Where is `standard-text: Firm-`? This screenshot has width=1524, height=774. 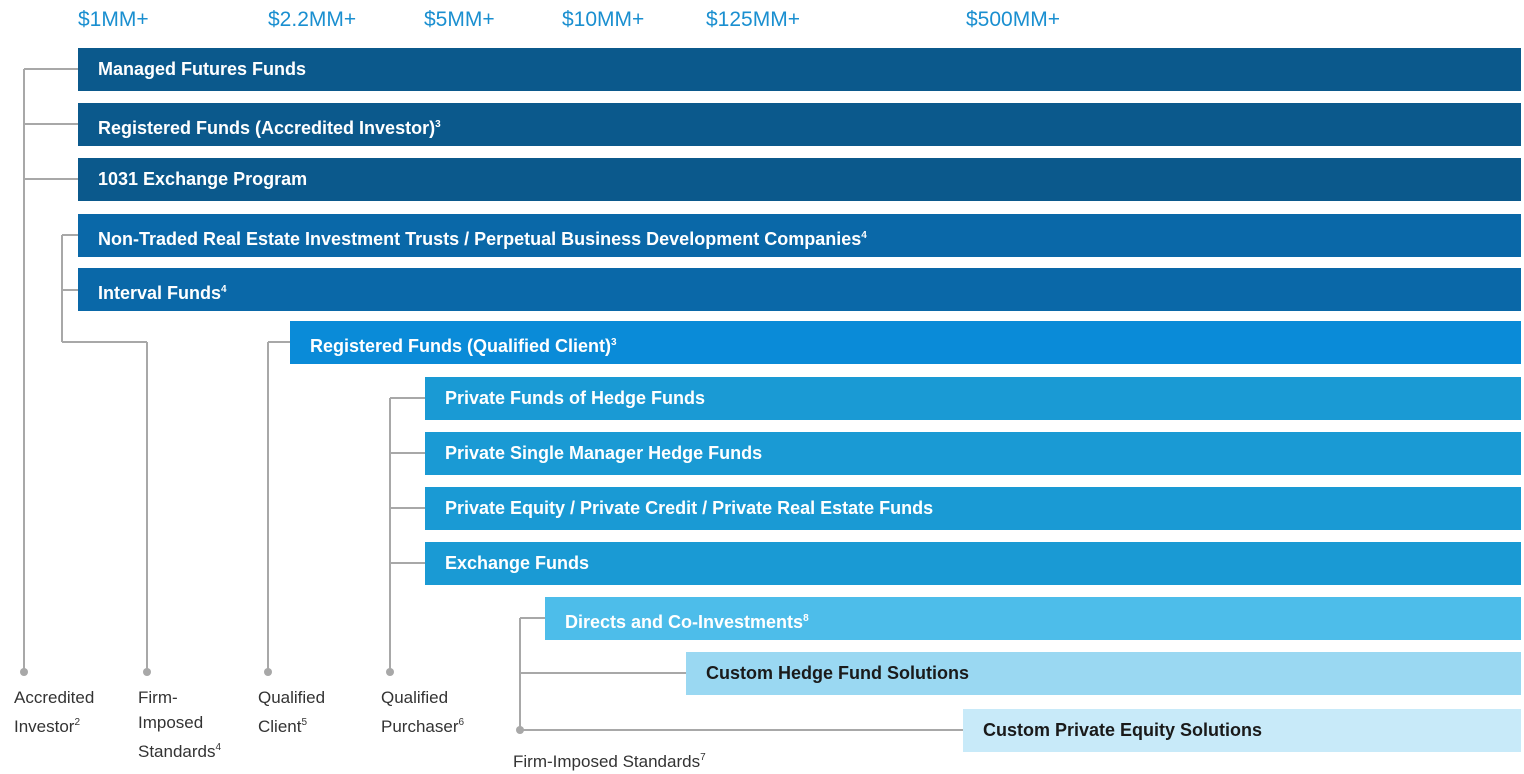
standard-text: Firm- is located at coordinates (158, 697).